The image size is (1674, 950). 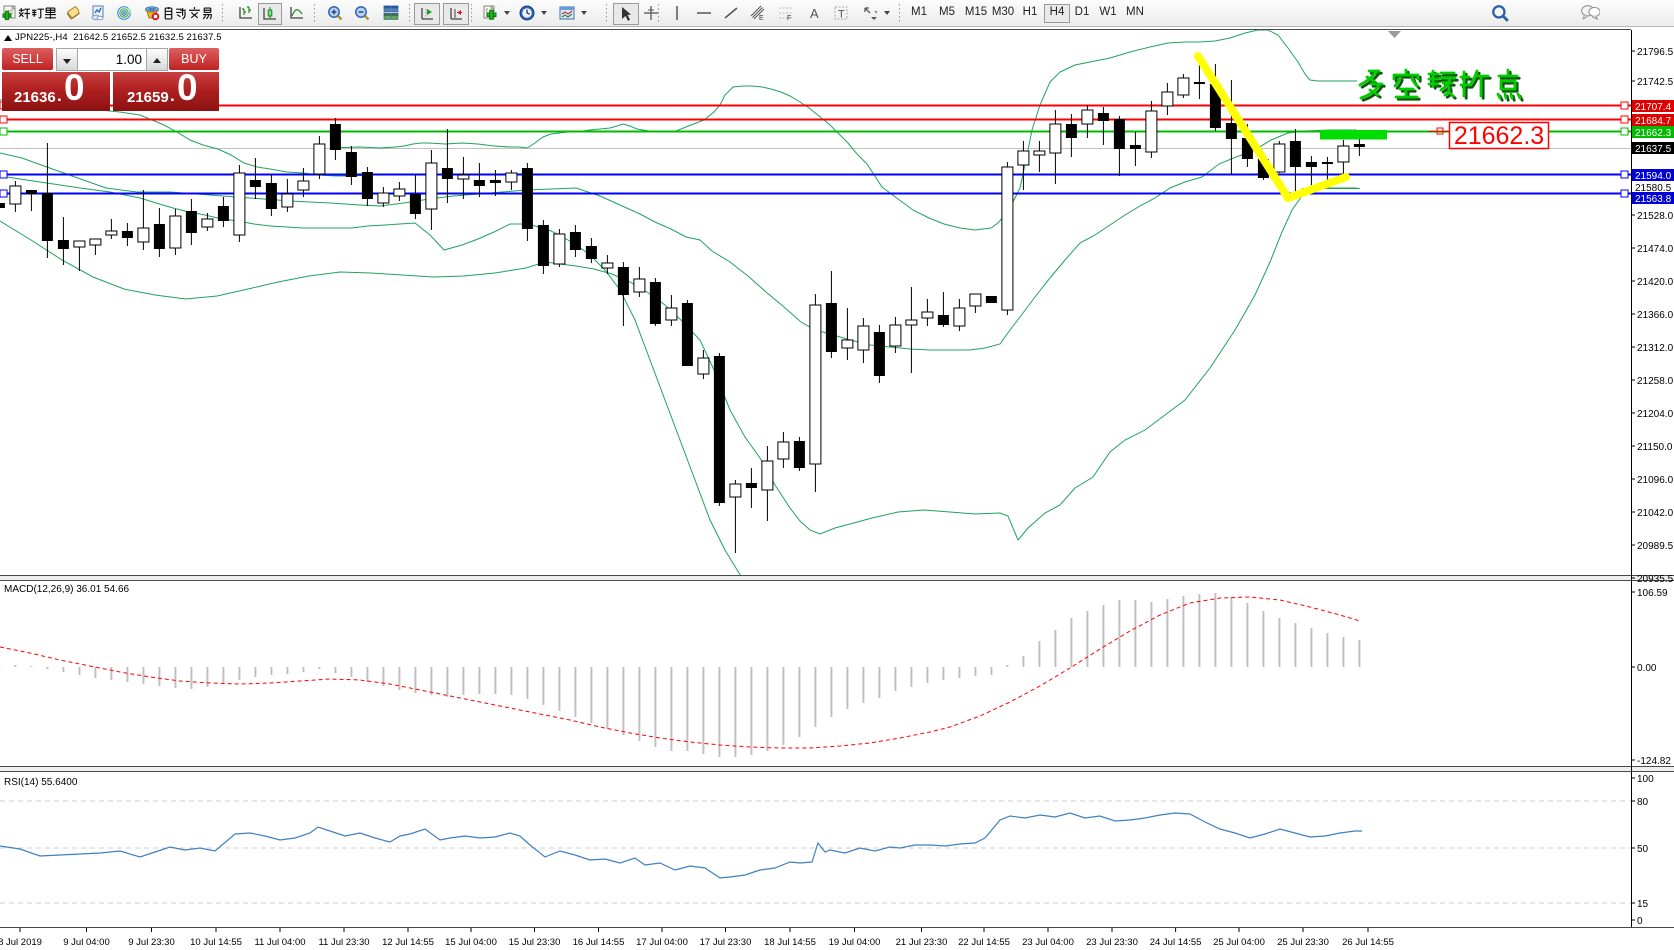 What do you see at coordinates (343, 942) in the screenshot?
I see `svg-text: 11 Jul 23:30` at bounding box center [343, 942].